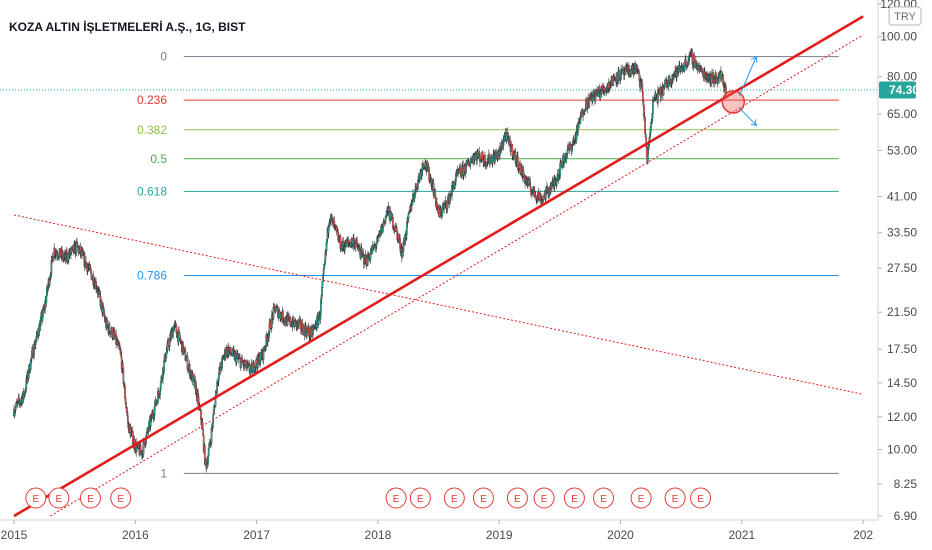  I want to click on price-tick-label: 100.00, so click(898, 37).